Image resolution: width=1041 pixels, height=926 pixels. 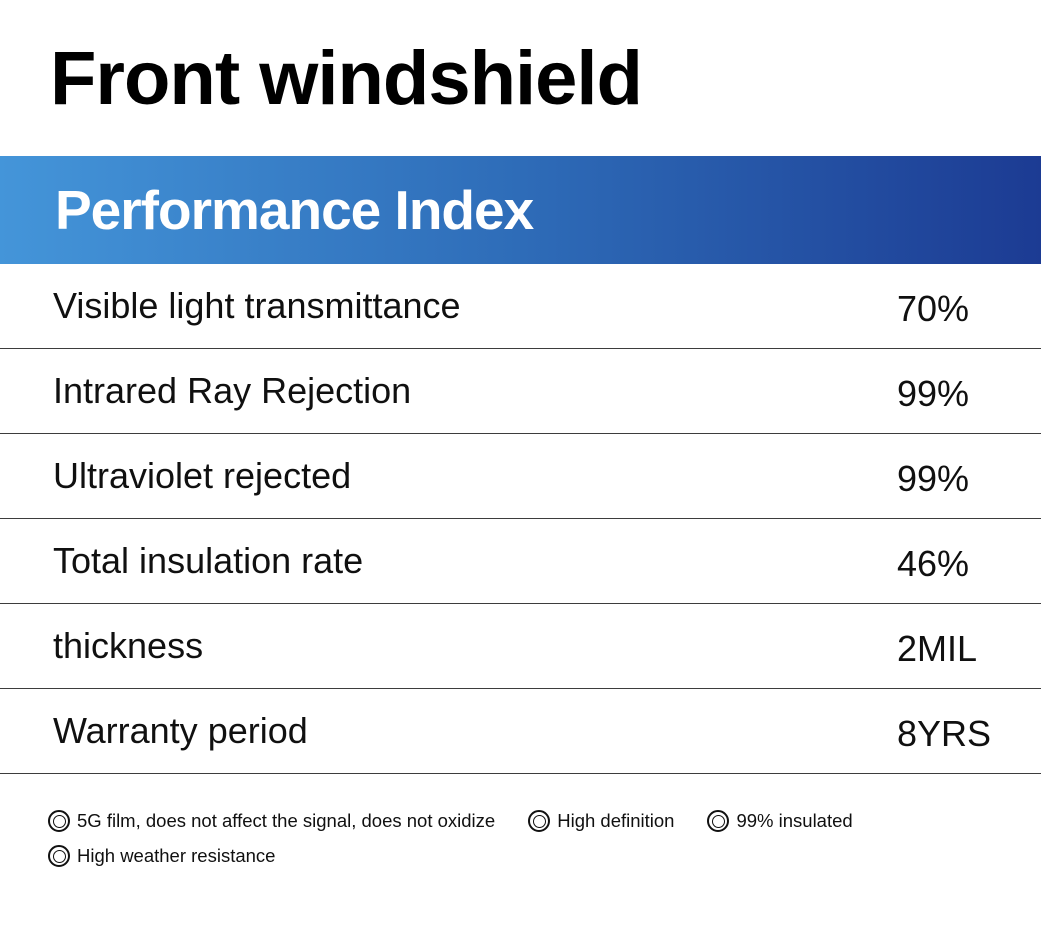 What do you see at coordinates (520, 647) in the screenshot?
I see `table-row: thickness 2MIL` at bounding box center [520, 647].